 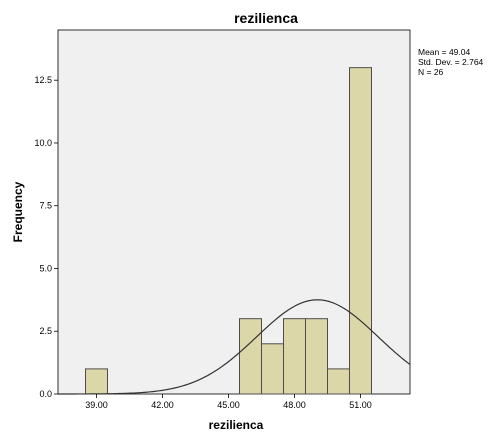 I want to click on x-tick-label: 39.00, so click(x=96, y=405).